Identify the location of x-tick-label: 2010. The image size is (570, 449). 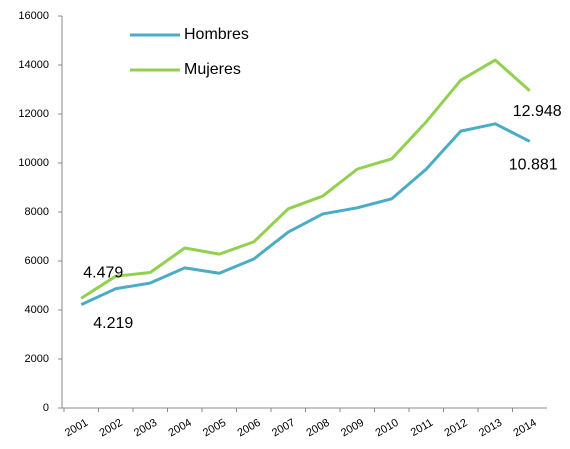
(386, 428).